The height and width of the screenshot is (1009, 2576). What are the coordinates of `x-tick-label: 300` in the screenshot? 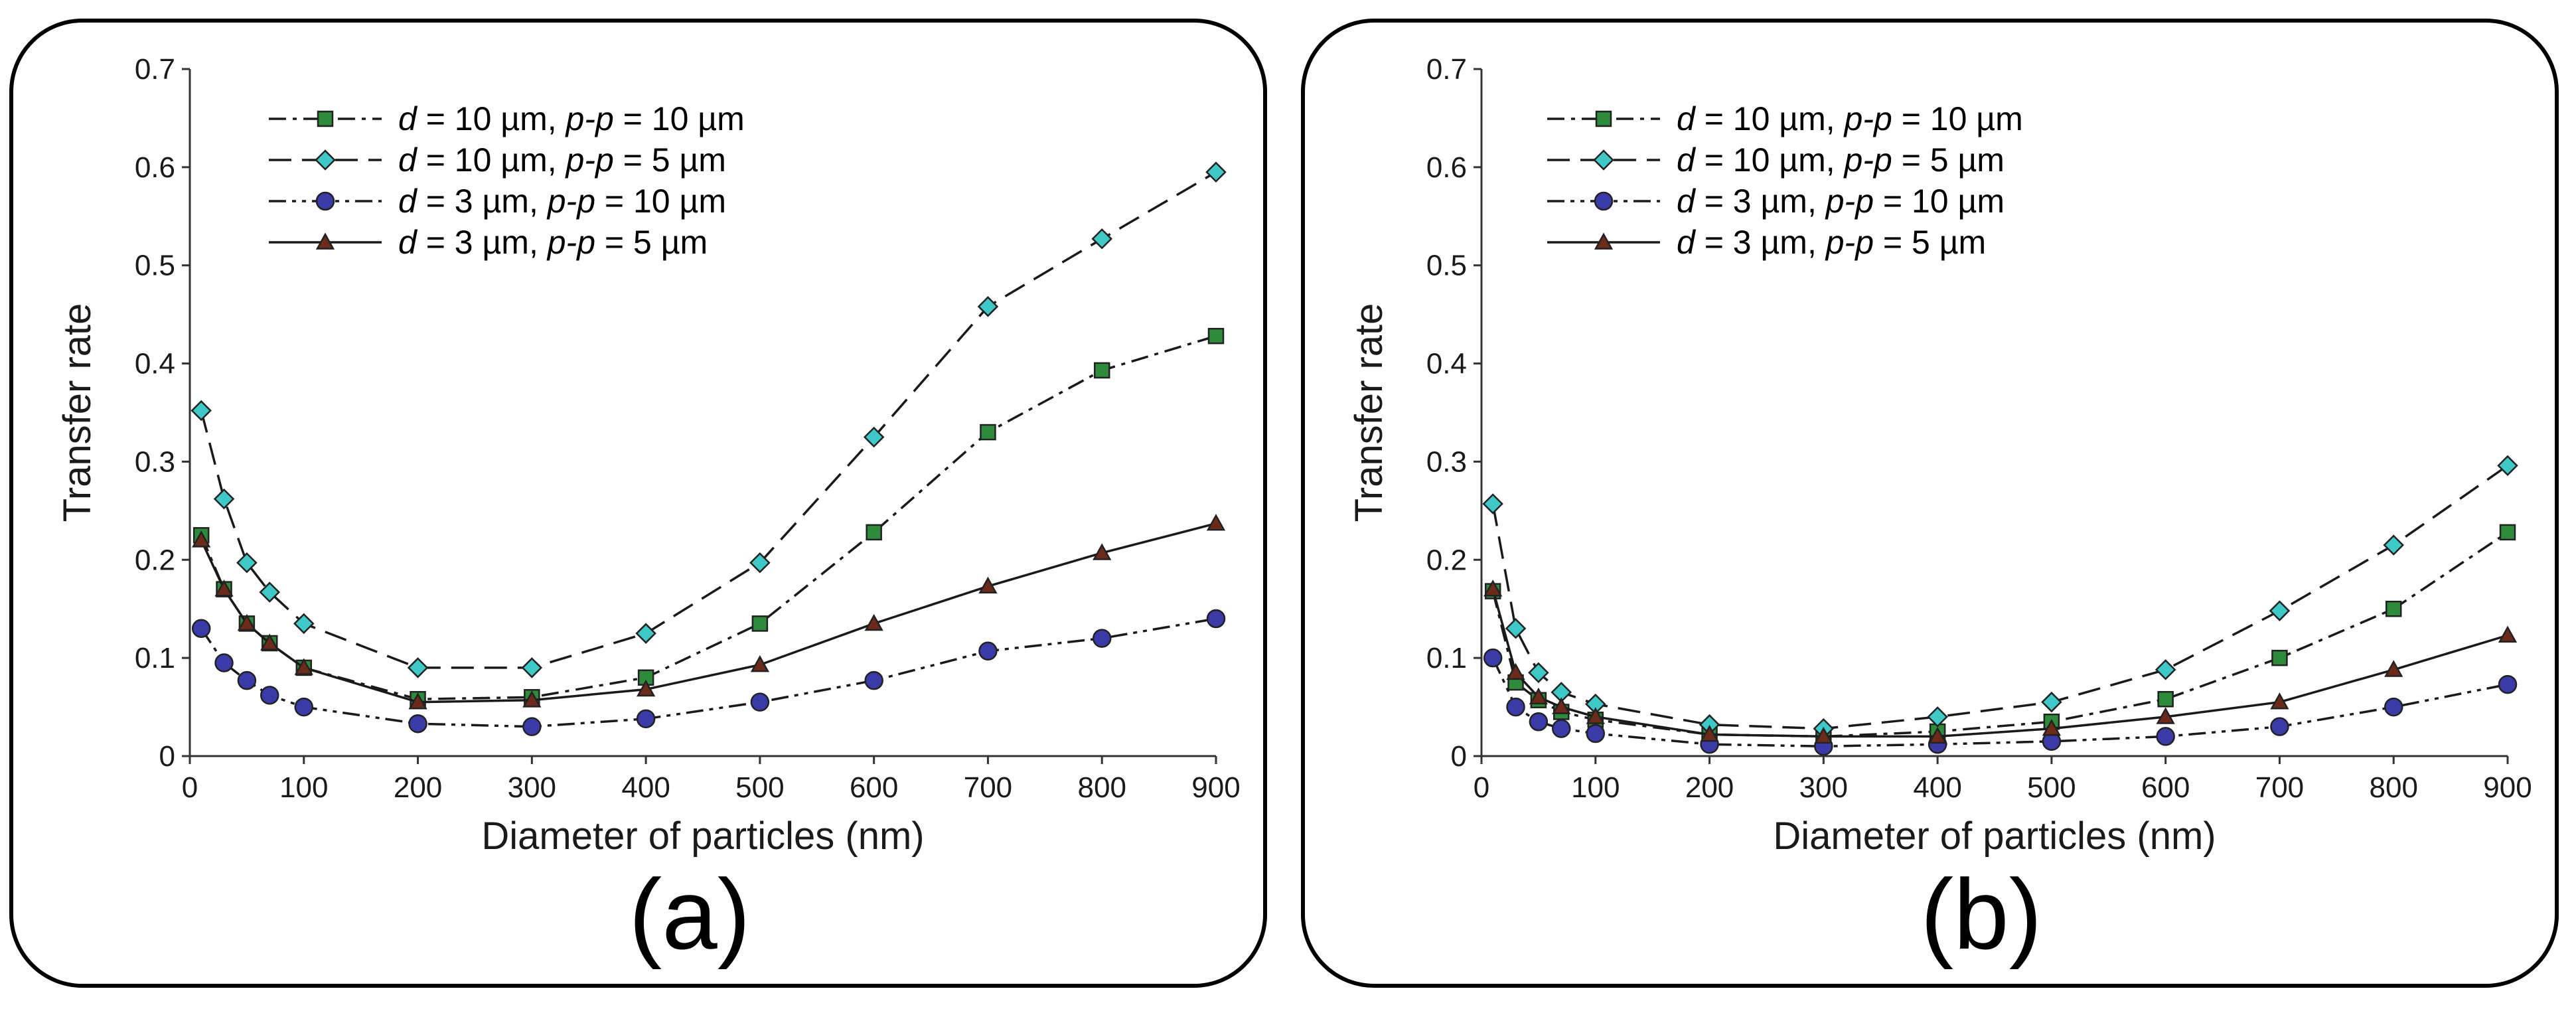 It's located at (532, 787).